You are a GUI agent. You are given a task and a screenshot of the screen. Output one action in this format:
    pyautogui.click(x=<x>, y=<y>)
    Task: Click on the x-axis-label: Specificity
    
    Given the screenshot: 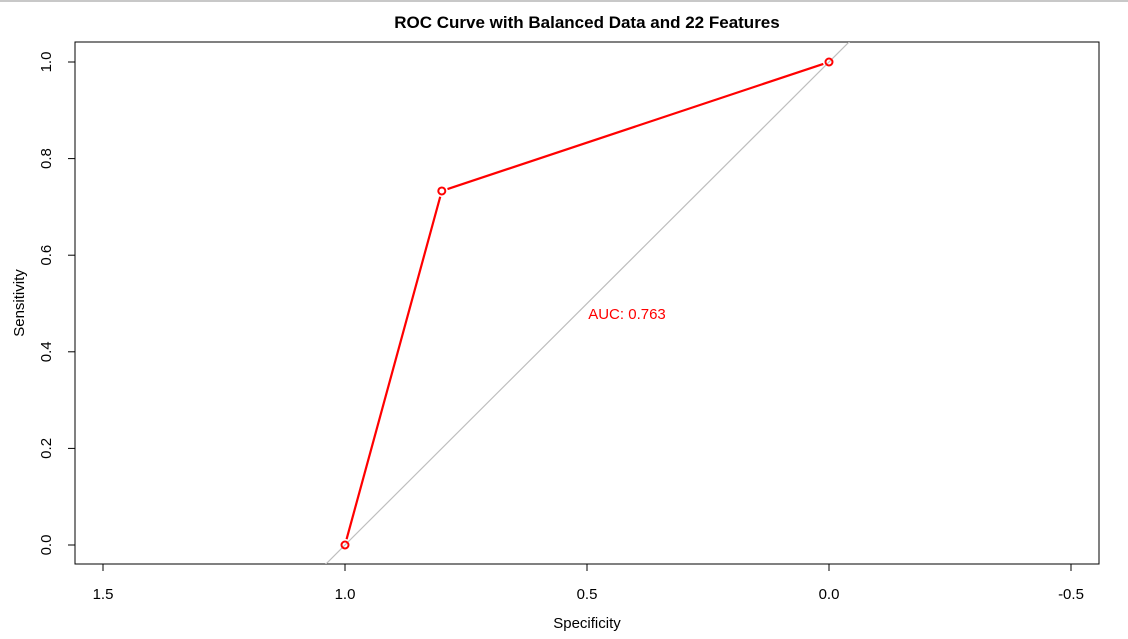 What is the action you would take?
    pyautogui.click(x=587, y=623)
    